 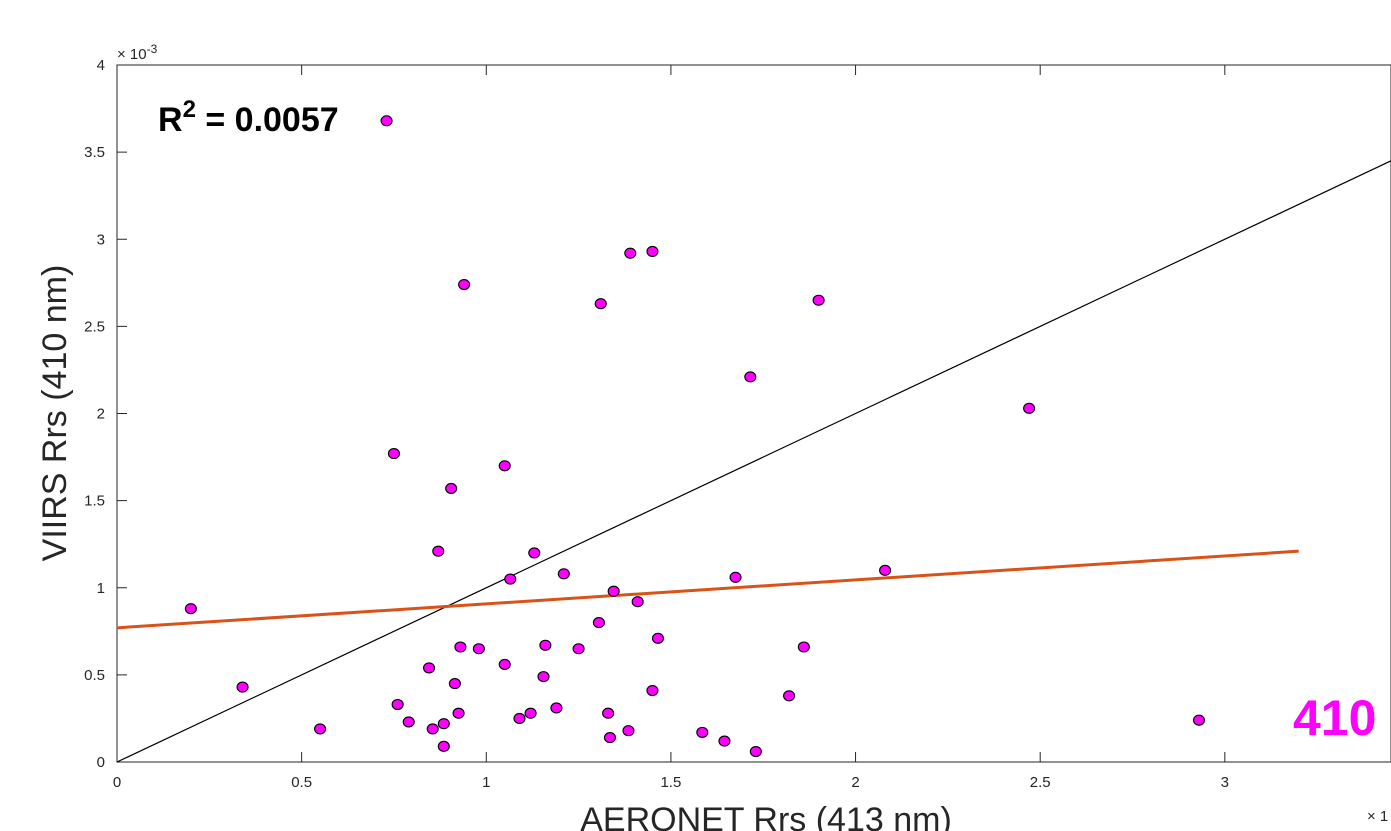 What do you see at coordinates (55, 413) in the screenshot?
I see `y-axis-title: VIIRS Rrs (410 nm)` at bounding box center [55, 413].